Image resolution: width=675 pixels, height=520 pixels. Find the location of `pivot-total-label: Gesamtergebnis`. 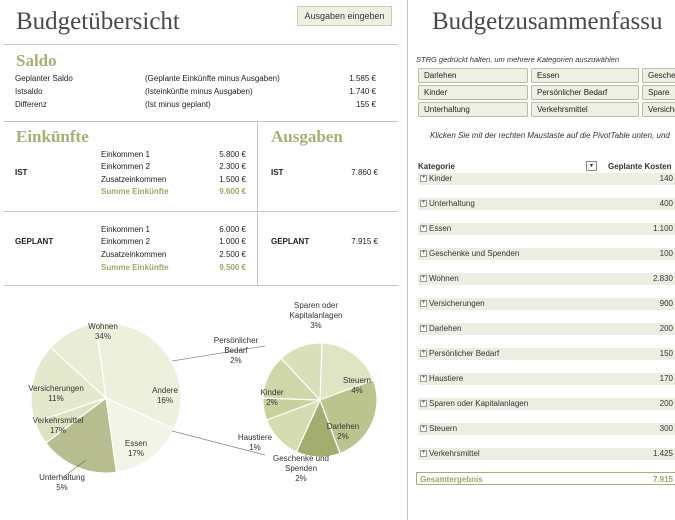

pivot-total-label: Gesamtergebnis is located at coordinates (451, 479).